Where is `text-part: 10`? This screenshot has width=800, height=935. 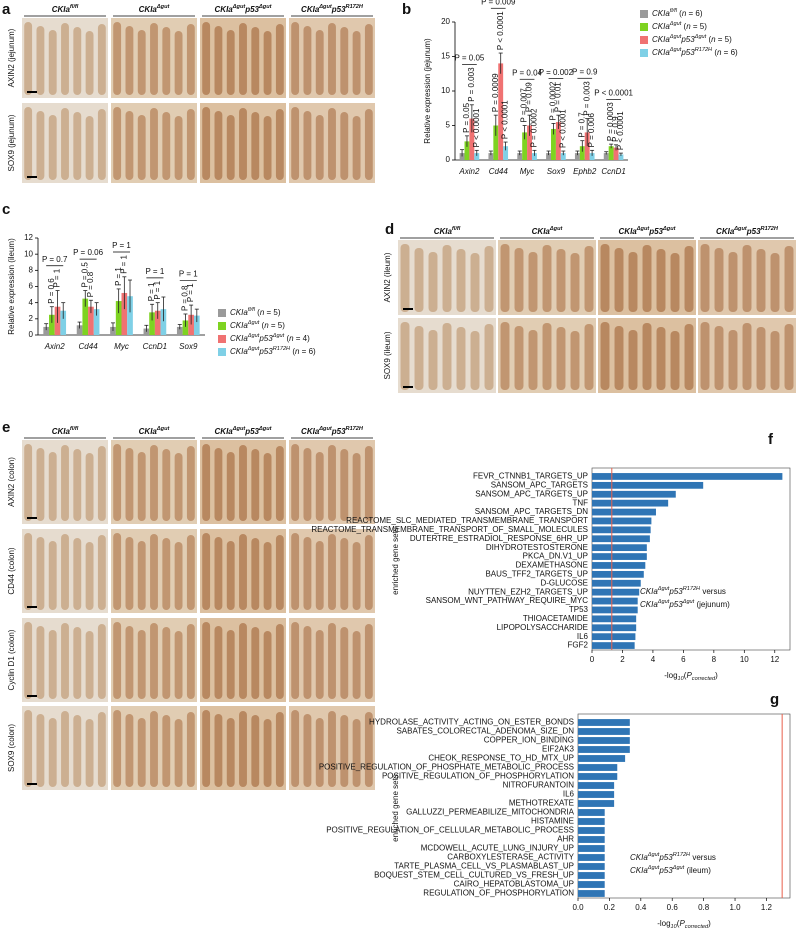
text-part: 10 is located at coordinates (674, 927).